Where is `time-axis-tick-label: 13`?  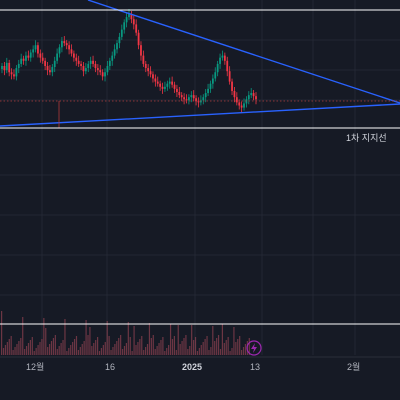
time-axis-tick-label: 13 is located at coordinates (255, 367).